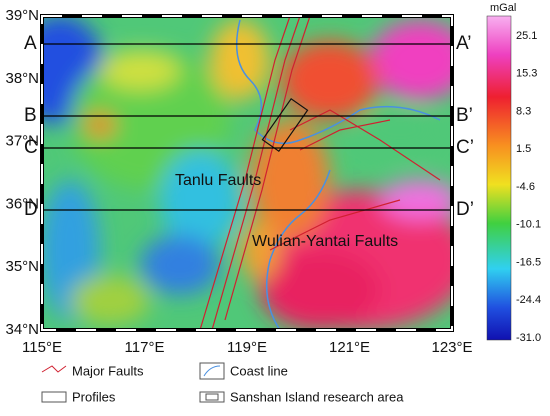 This screenshot has height=416, width=550. I want to click on colorbar-label: -31.0, so click(528, 338).